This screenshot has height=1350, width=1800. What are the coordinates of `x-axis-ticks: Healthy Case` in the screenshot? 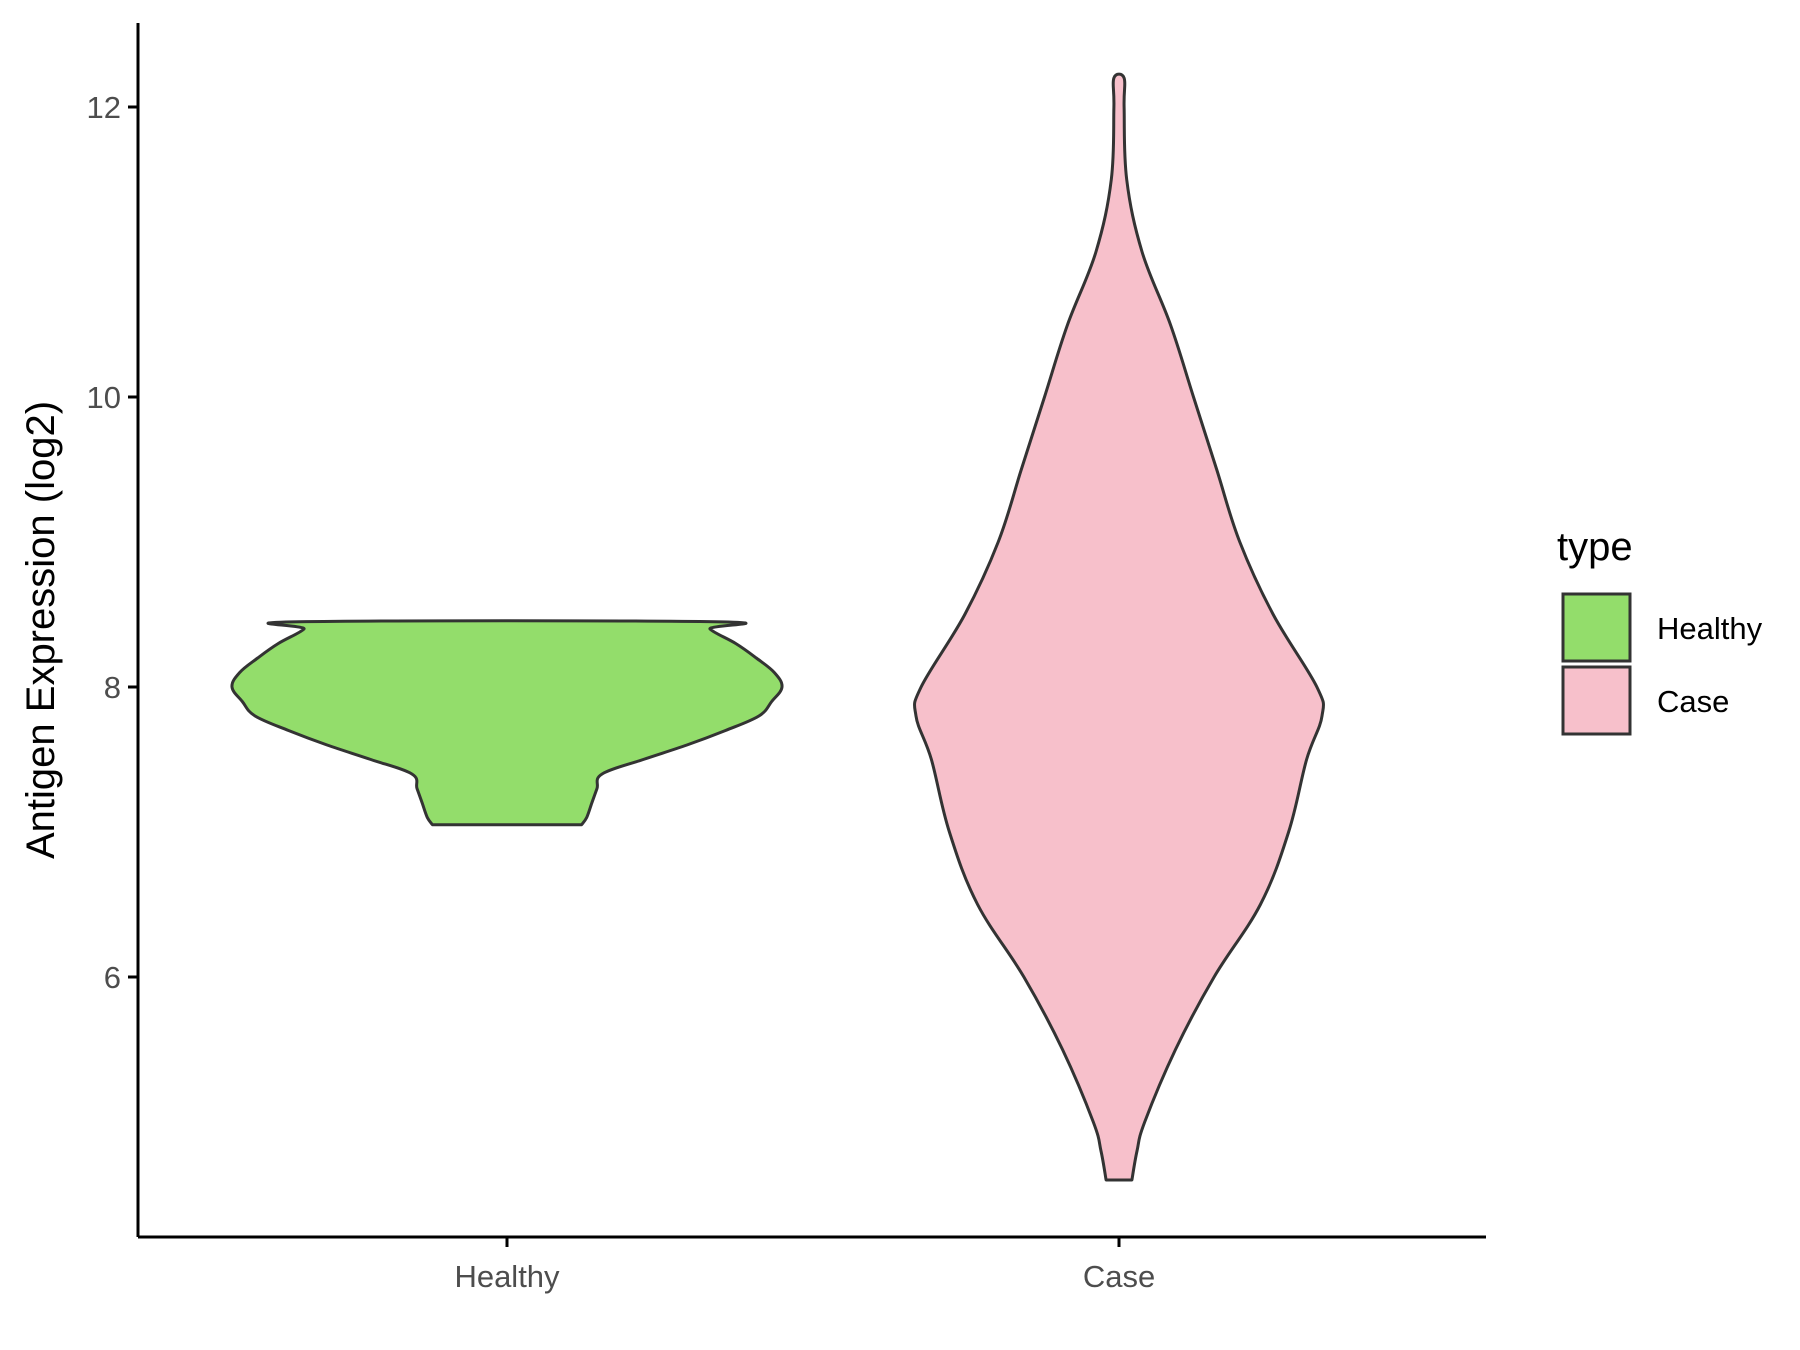 It's located at (804, 1265).